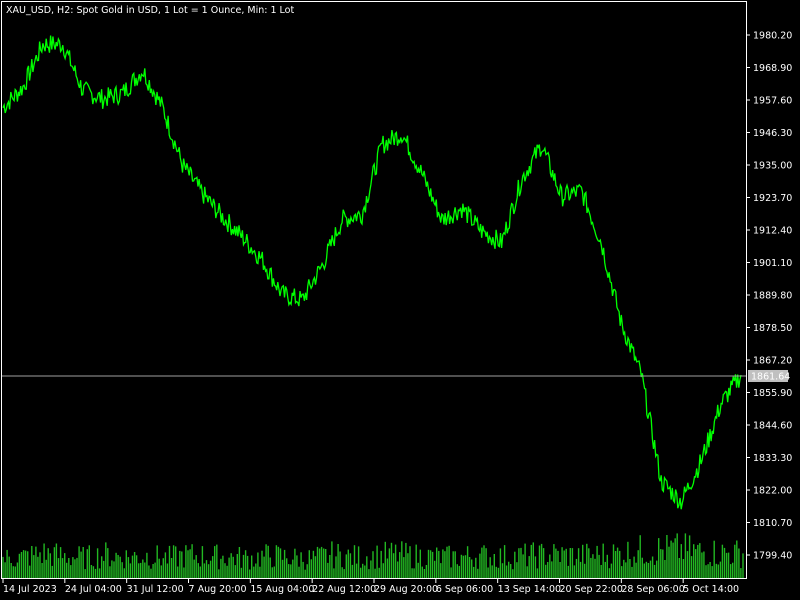 Image resolution: width=800 pixels, height=600 pixels. What do you see at coordinates (772, 491) in the screenshot?
I see `y-tick-label: 1822.00` at bounding box center [772, 491].